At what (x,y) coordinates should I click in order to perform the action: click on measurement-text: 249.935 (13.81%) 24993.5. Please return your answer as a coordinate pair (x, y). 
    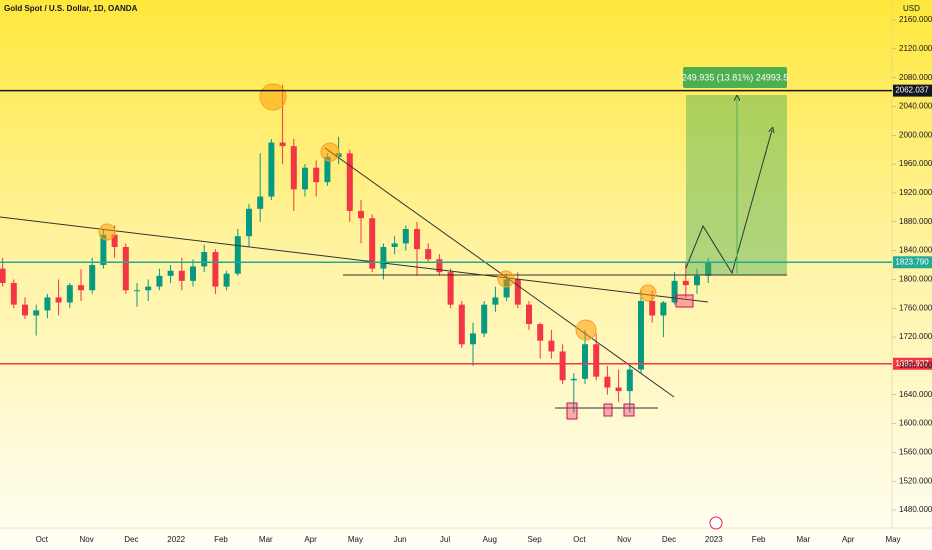
    Looking at the image, I should click on (735, 77).